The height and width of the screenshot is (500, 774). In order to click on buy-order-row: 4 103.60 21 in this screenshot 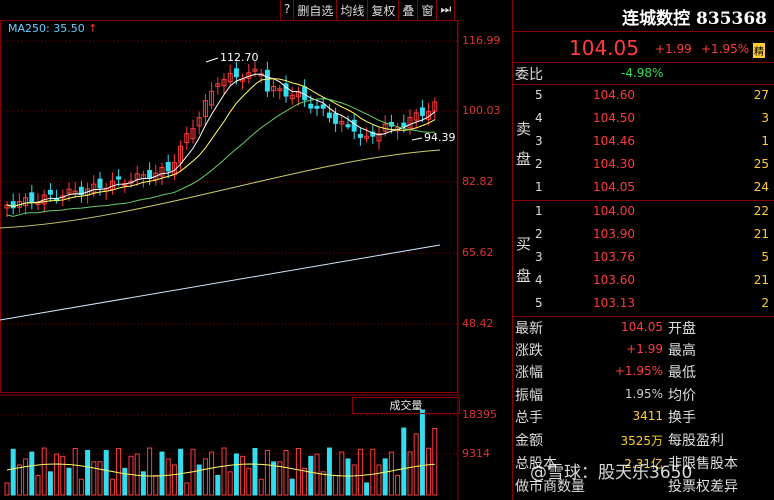, I will do `click(643, 284)`.